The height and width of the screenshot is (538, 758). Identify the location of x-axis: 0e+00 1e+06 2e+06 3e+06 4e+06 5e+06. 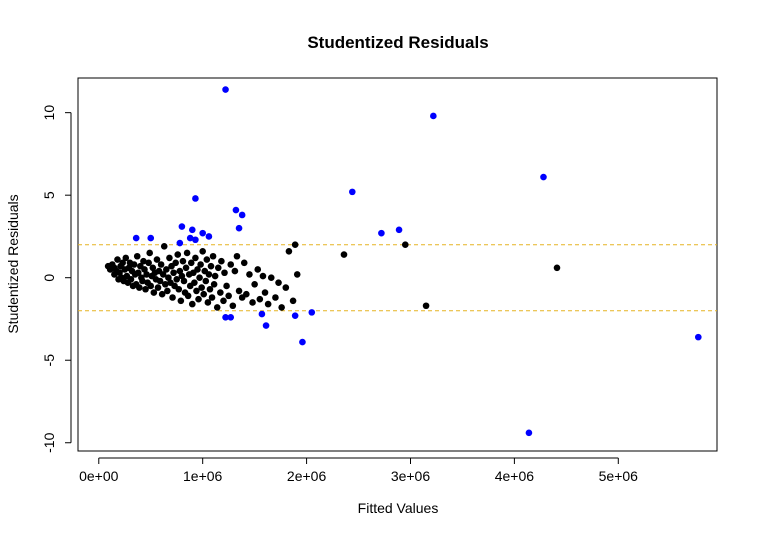
(359, 470).